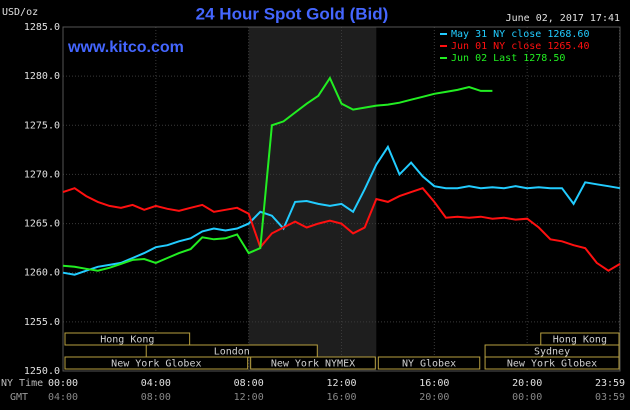 This screenshot has width=630, height=410. Describe the element at coordinates (610, 397) in the screenshot. I see `gmt-tick-label: 03:59` at that location.